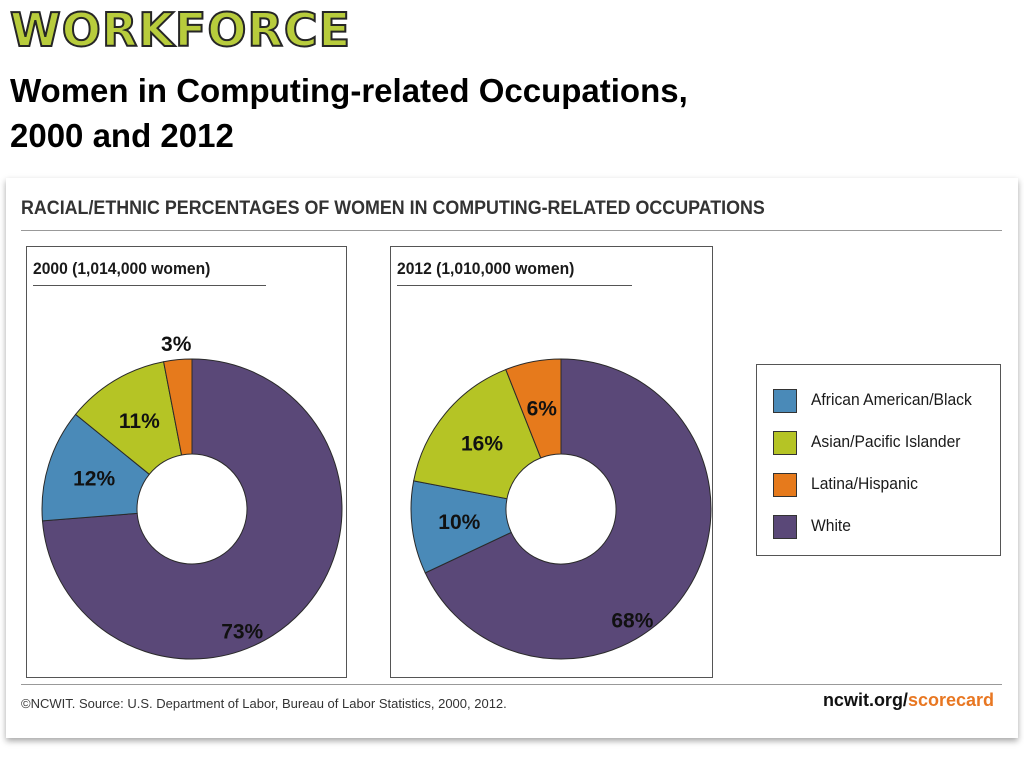  I want to click on scorecard-link: ncwit.org/scorecard, so click(908, 700).